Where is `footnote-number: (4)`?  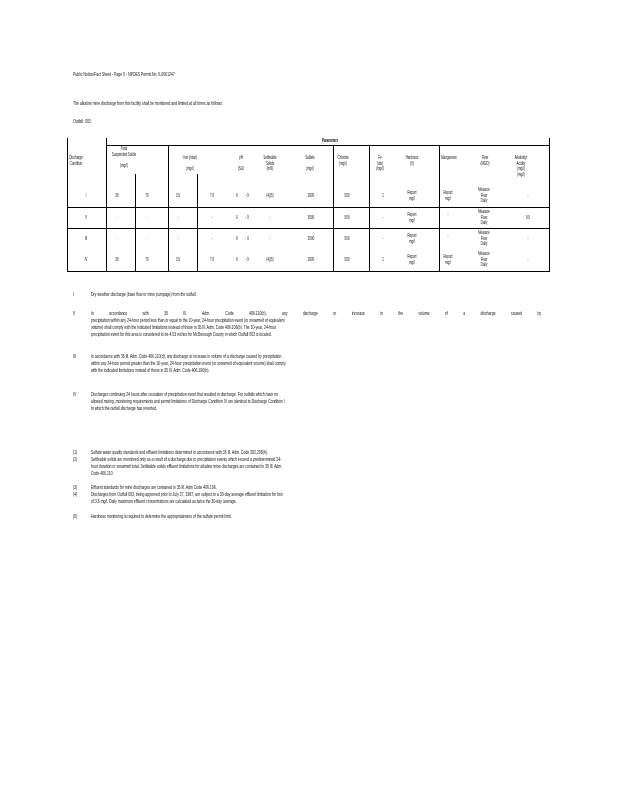 footnote-number: (4) is located at coordinates (75, 495).